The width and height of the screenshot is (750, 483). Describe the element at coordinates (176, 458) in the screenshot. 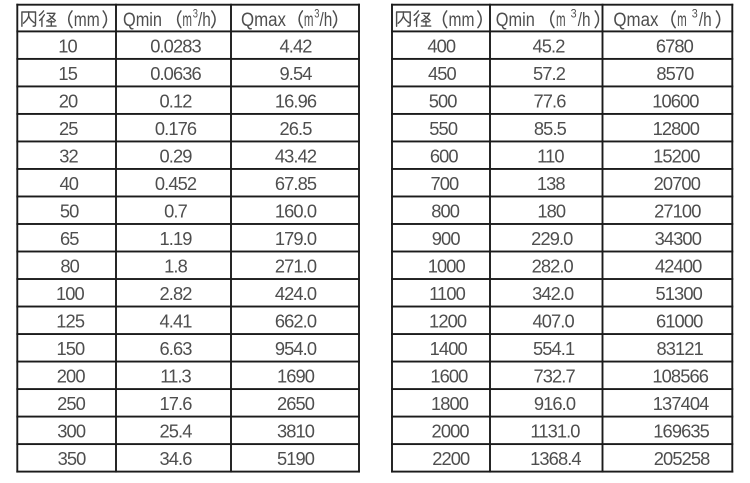

I see `svg-text: 34.6` at that location.